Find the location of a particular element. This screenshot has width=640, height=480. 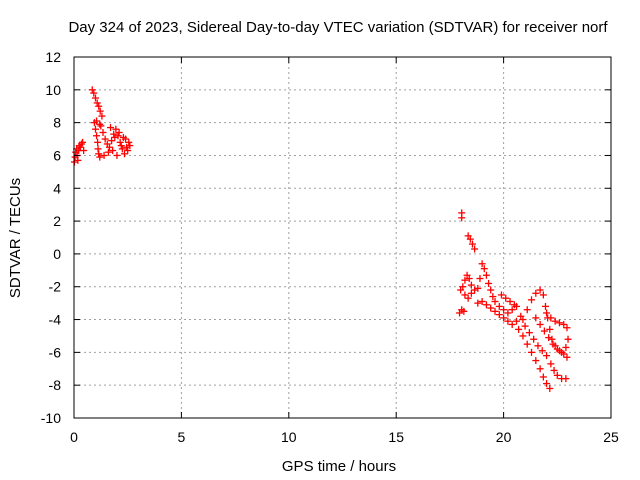

x-tick-label: 5 is located at coordinates (182, 437).